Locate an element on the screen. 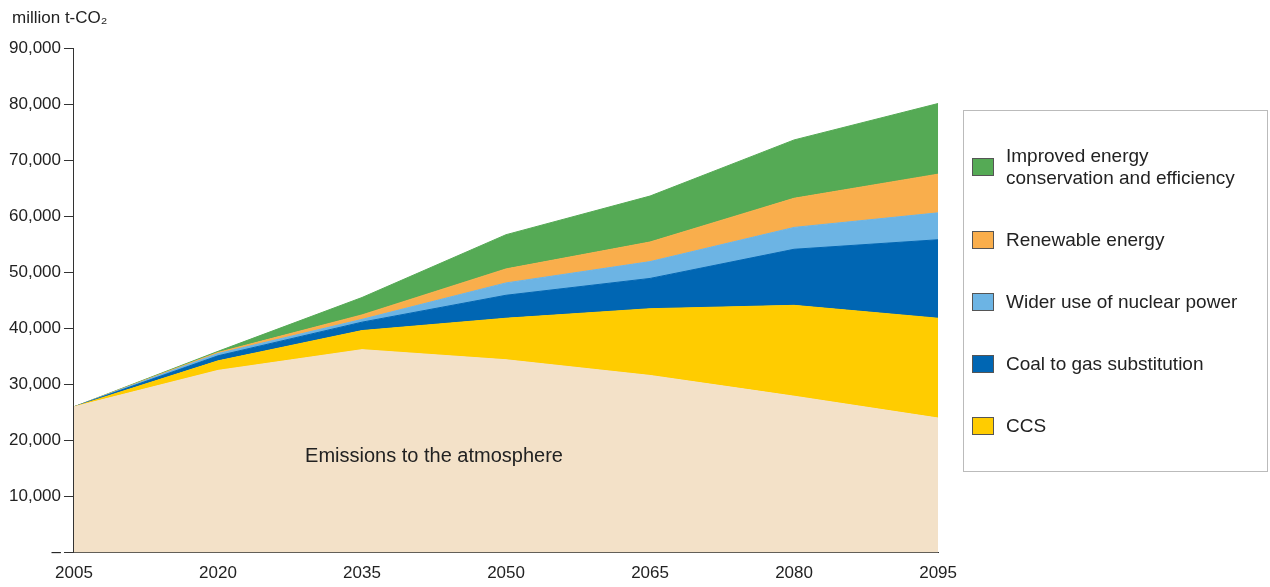  y-tick-label: – is located at coordinates (56, 552).